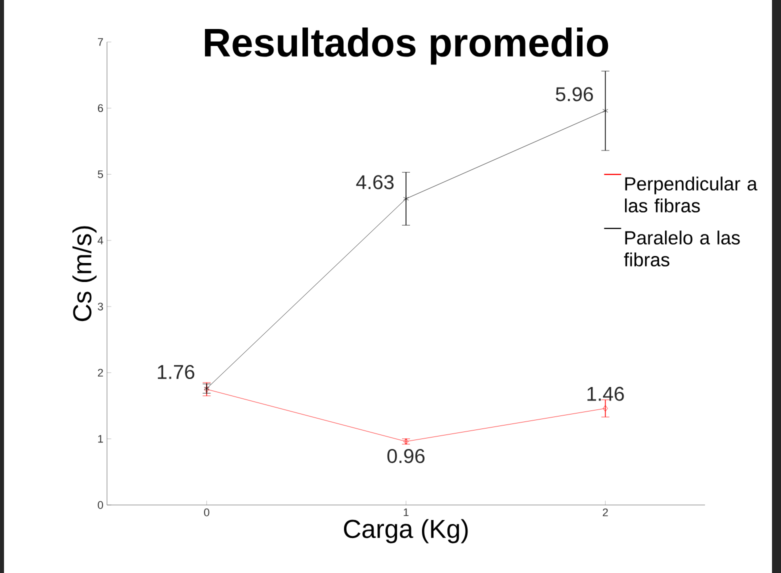 The image size is (781, 573). Describe the element at coordinates (406, 531) in the screenshot. I see `x-axis-title: Carga (Kg)` at that location.